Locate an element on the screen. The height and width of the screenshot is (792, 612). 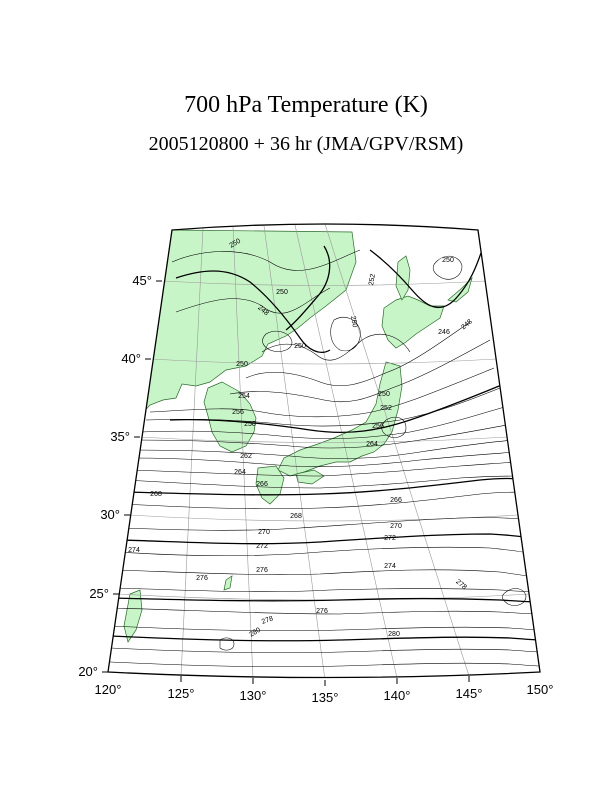
lat-tick-label: 40° is located at coordinates (131, 358).